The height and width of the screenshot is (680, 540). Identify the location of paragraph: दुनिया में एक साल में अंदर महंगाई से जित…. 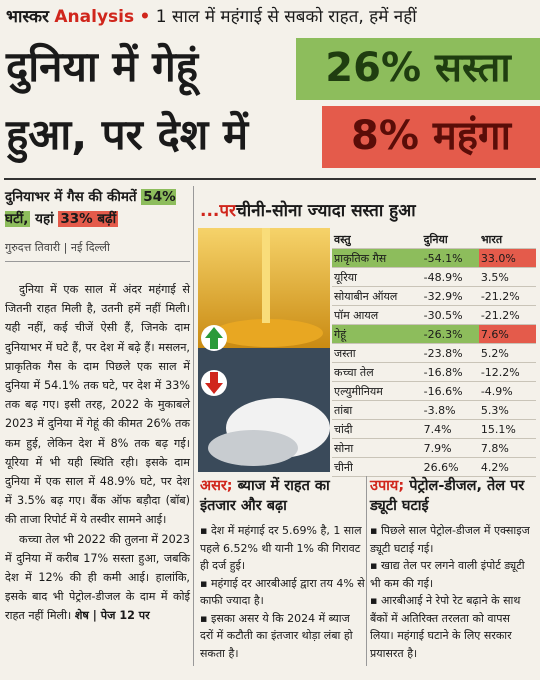
(97, 405).